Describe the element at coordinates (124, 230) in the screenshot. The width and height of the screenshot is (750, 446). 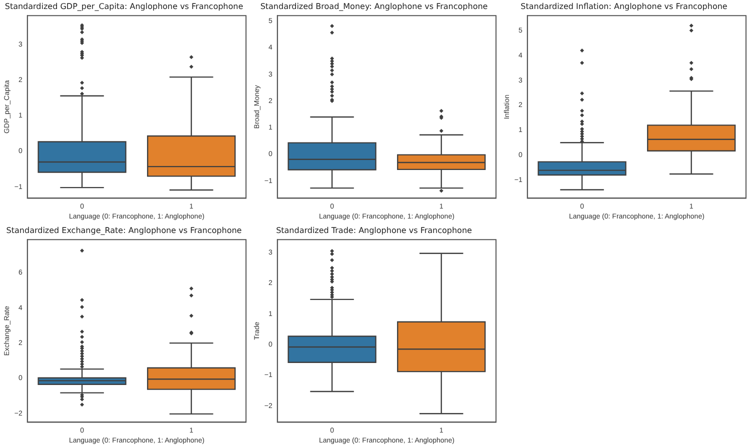
I see `chart-title: Standardized Exchange_Rate: Anglophone vs Francophone` at that location.